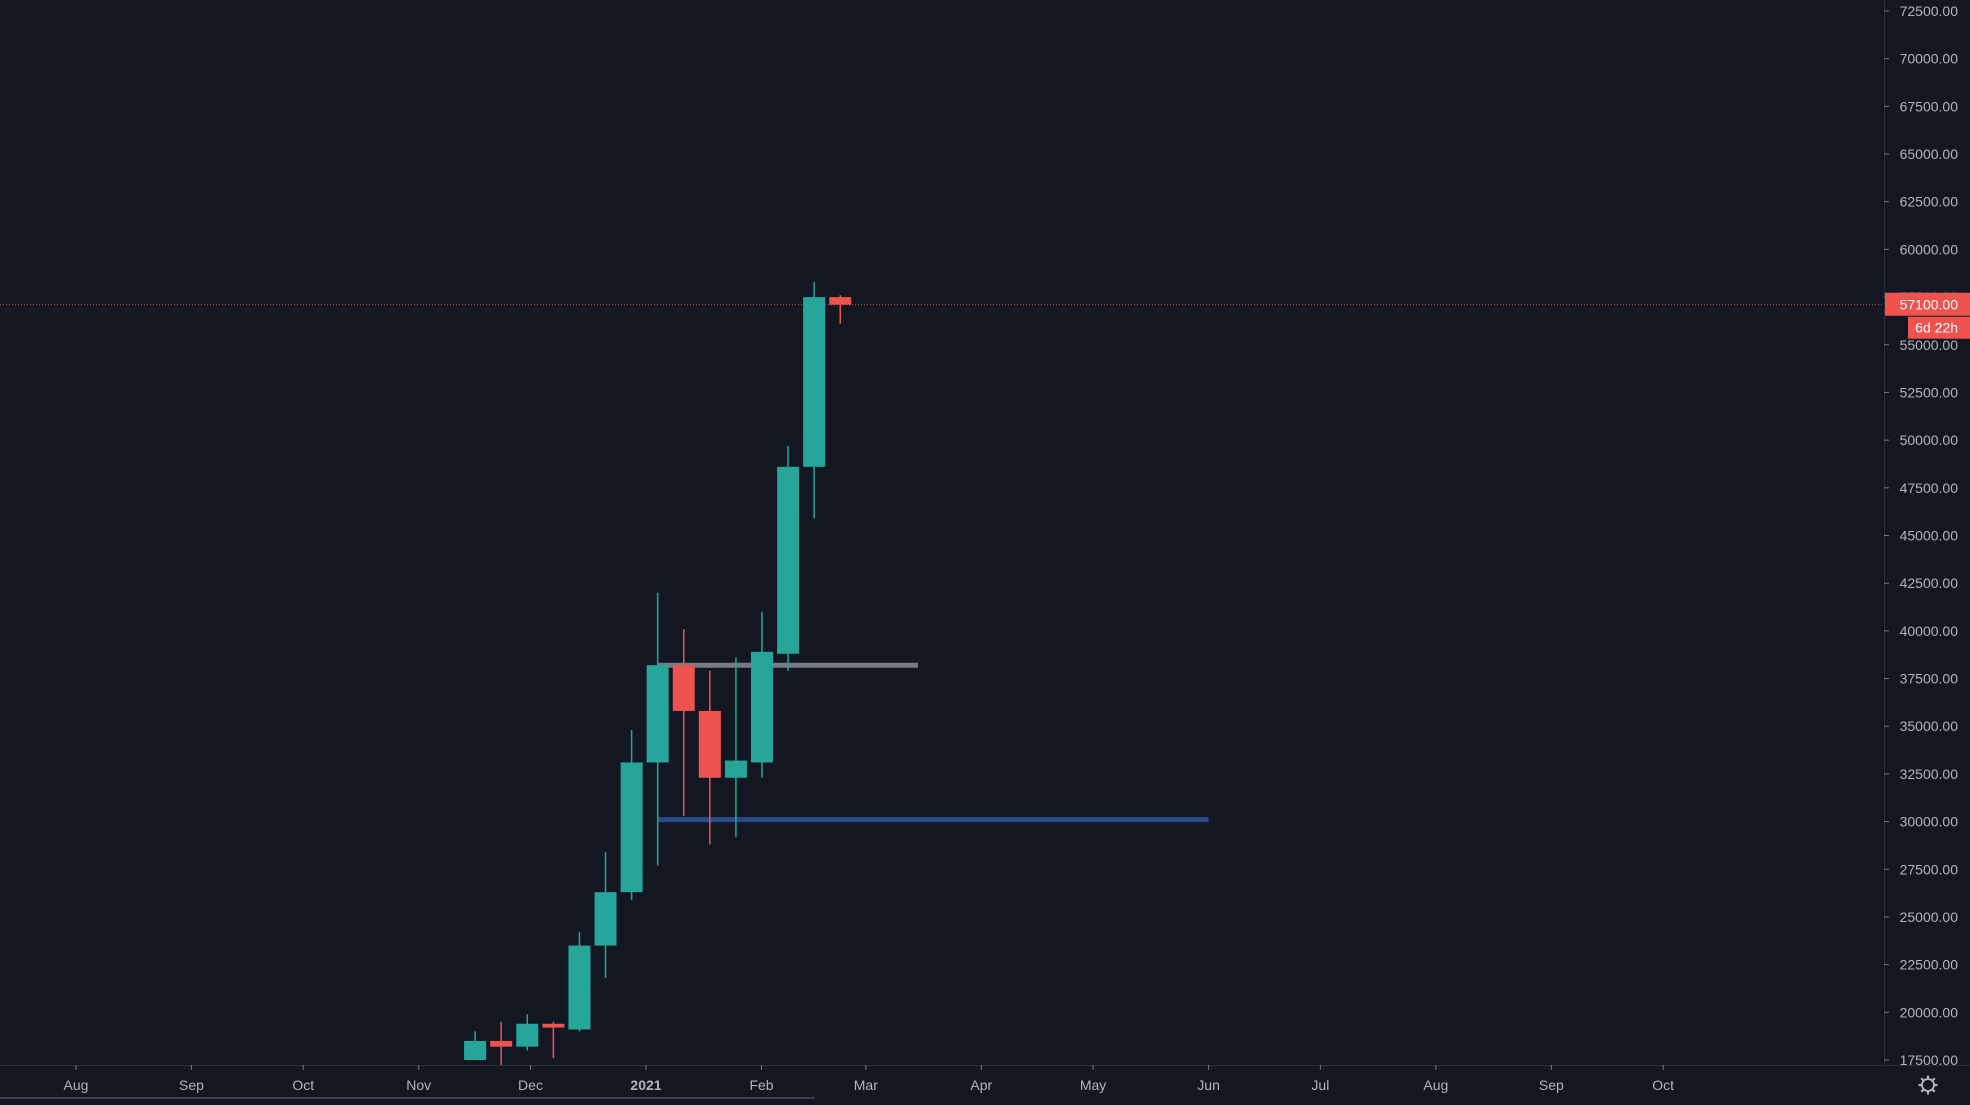 The height and width of the screenshot is (1105, 1970). Describe the element at coordinates (1929, 536) in the screenshot. I see `price-tick-label: 45000.00` at that location.